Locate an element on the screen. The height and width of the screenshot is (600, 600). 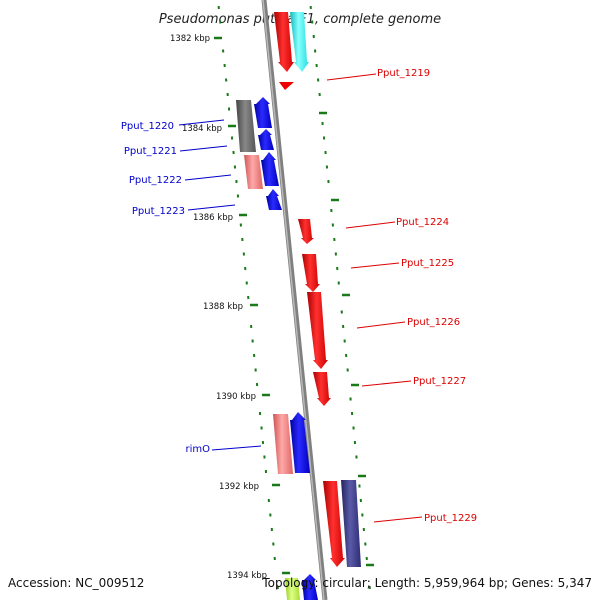
tick-label-1384: 1384 kbp is located at coordinates (202, 129).